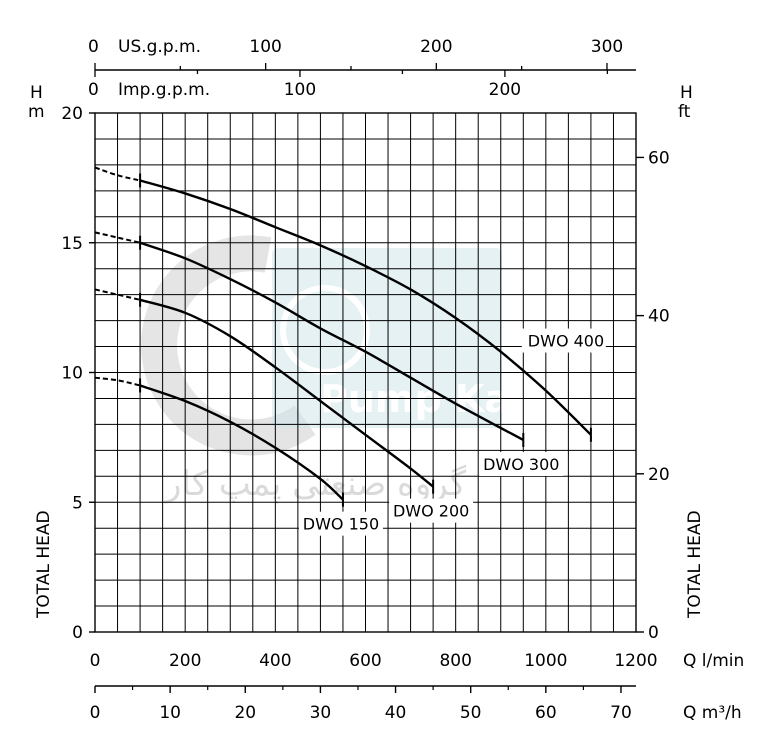 This screenshot has height=748, width=778. Describe the element at coordinates (36, 93) in the screenshot. I see `left-unit-h: H` at that location.